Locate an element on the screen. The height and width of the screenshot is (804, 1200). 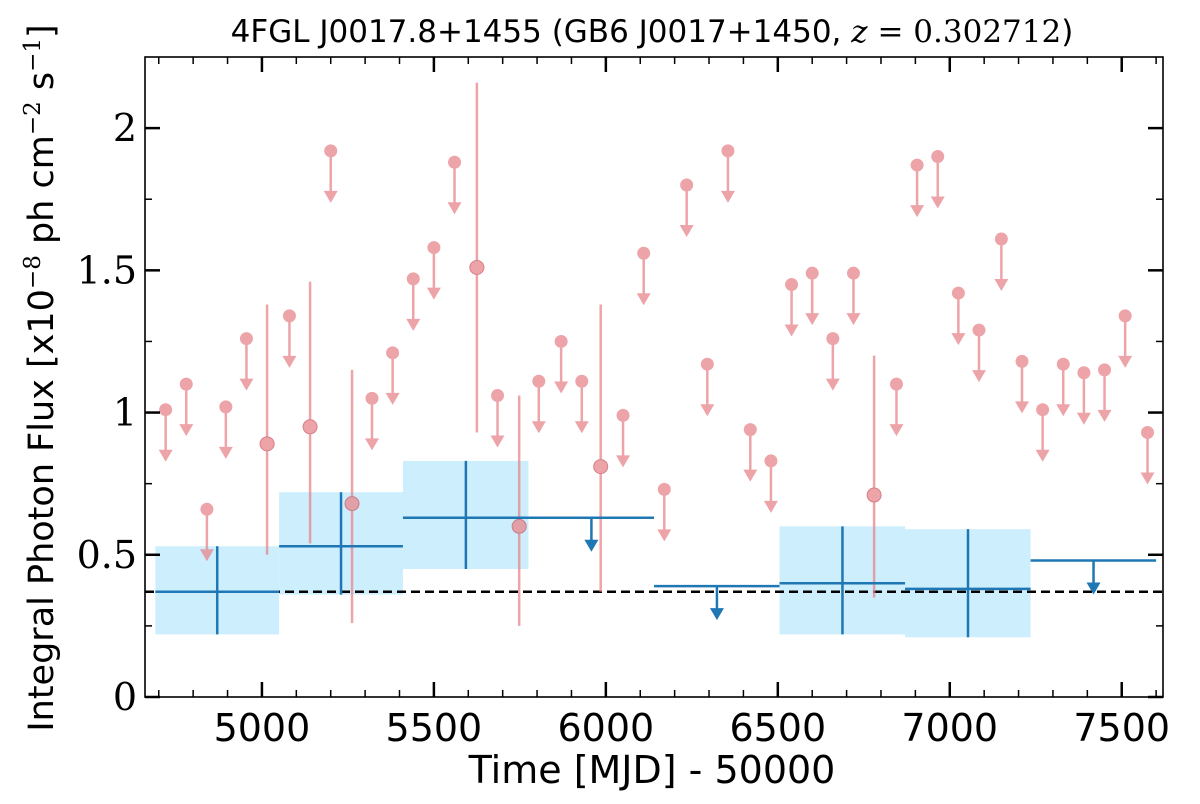
y-label-mid-2: s is located at coordinates (42, 86).